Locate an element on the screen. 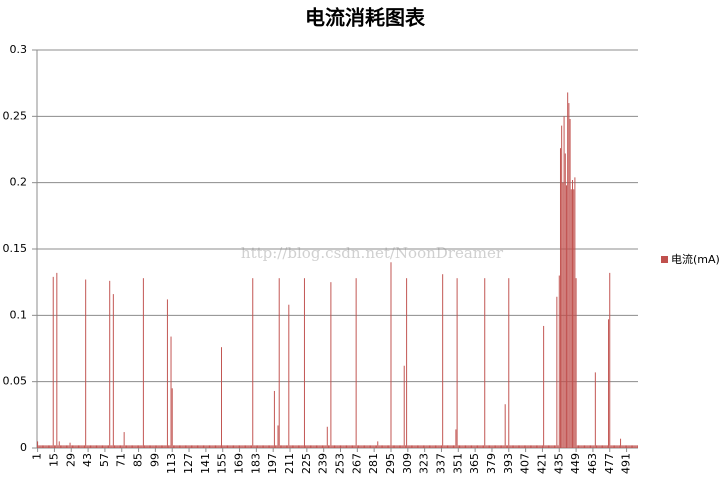 Image resolution: width=728 pixels, height=489 pixels. x-tick-label: 295 is located at coordinates (390, 463).